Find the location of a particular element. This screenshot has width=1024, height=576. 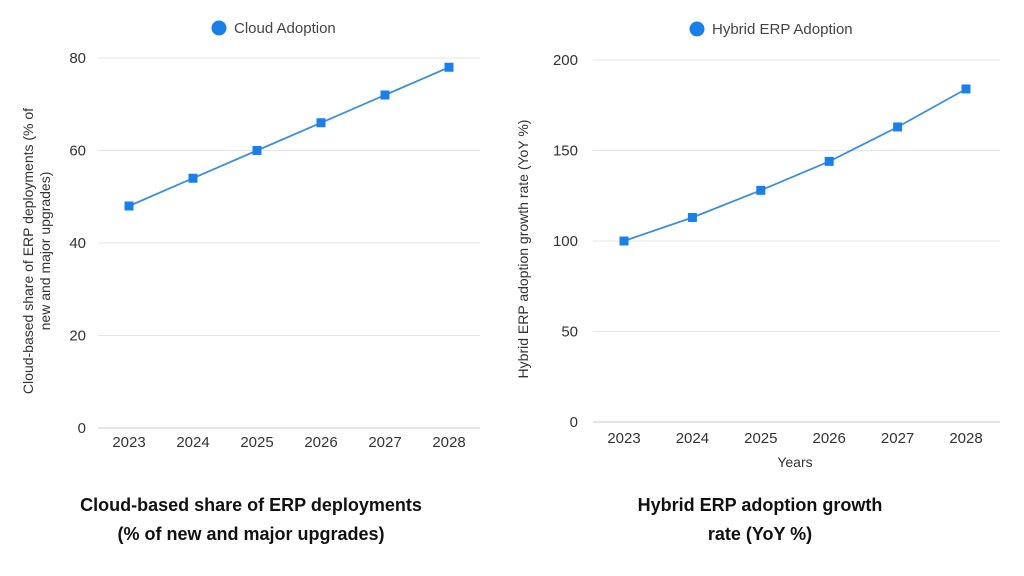

left-legend-label: Cloud Adoption is located at coordinates (285, 28).